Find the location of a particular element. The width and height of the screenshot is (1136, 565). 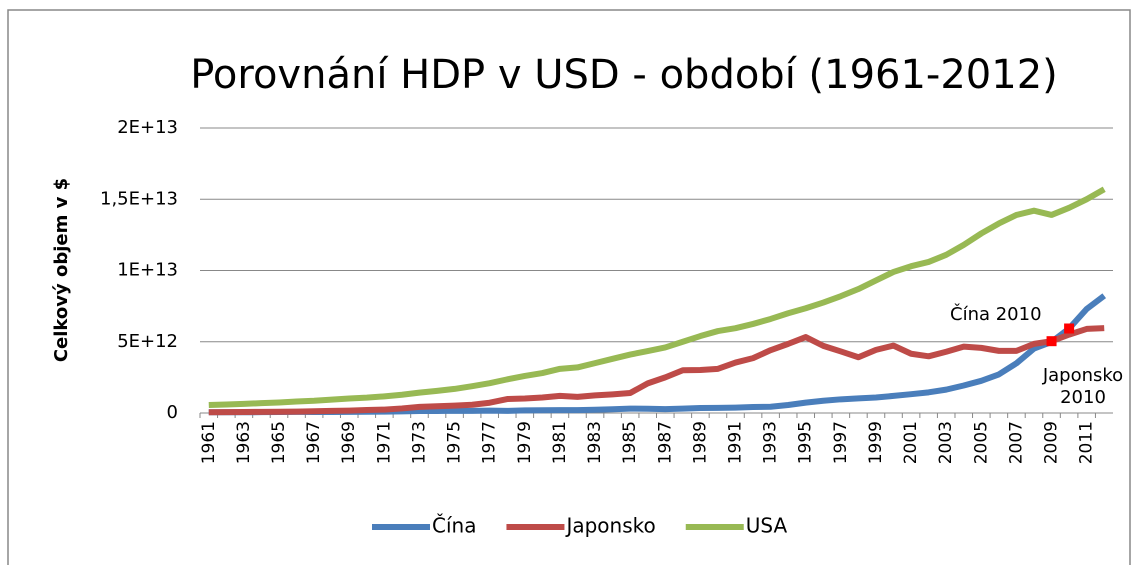

legend-label: USA is located at coordinates (767, 526).